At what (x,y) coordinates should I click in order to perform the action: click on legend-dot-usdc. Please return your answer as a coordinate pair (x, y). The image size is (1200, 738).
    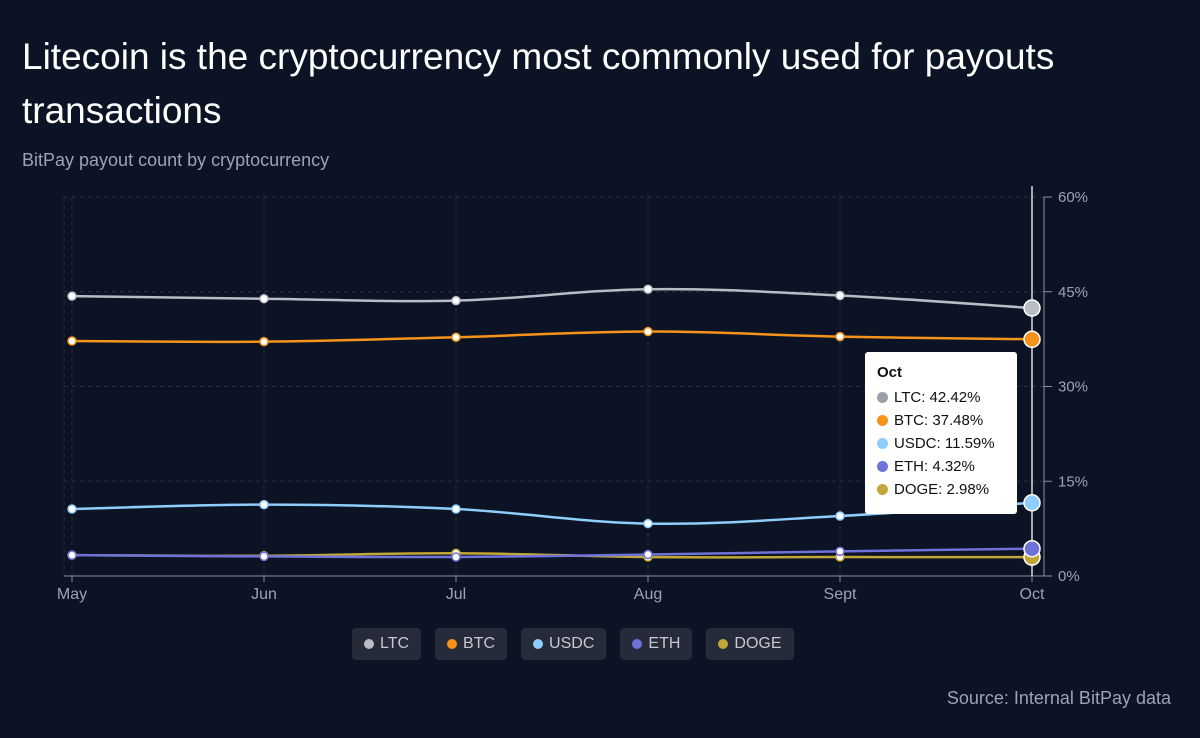
    Looking at the image, I should click on (538, 644).